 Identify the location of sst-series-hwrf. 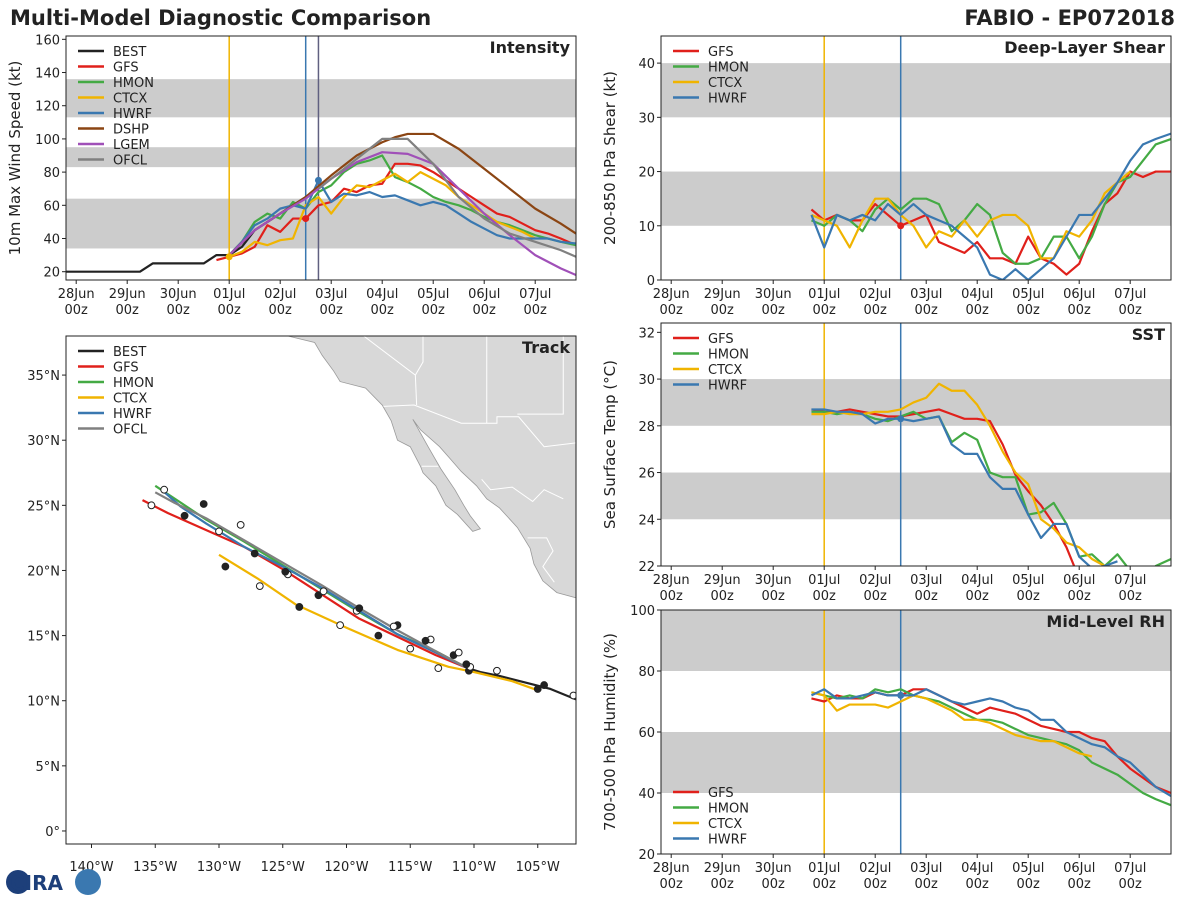
(964, 487).